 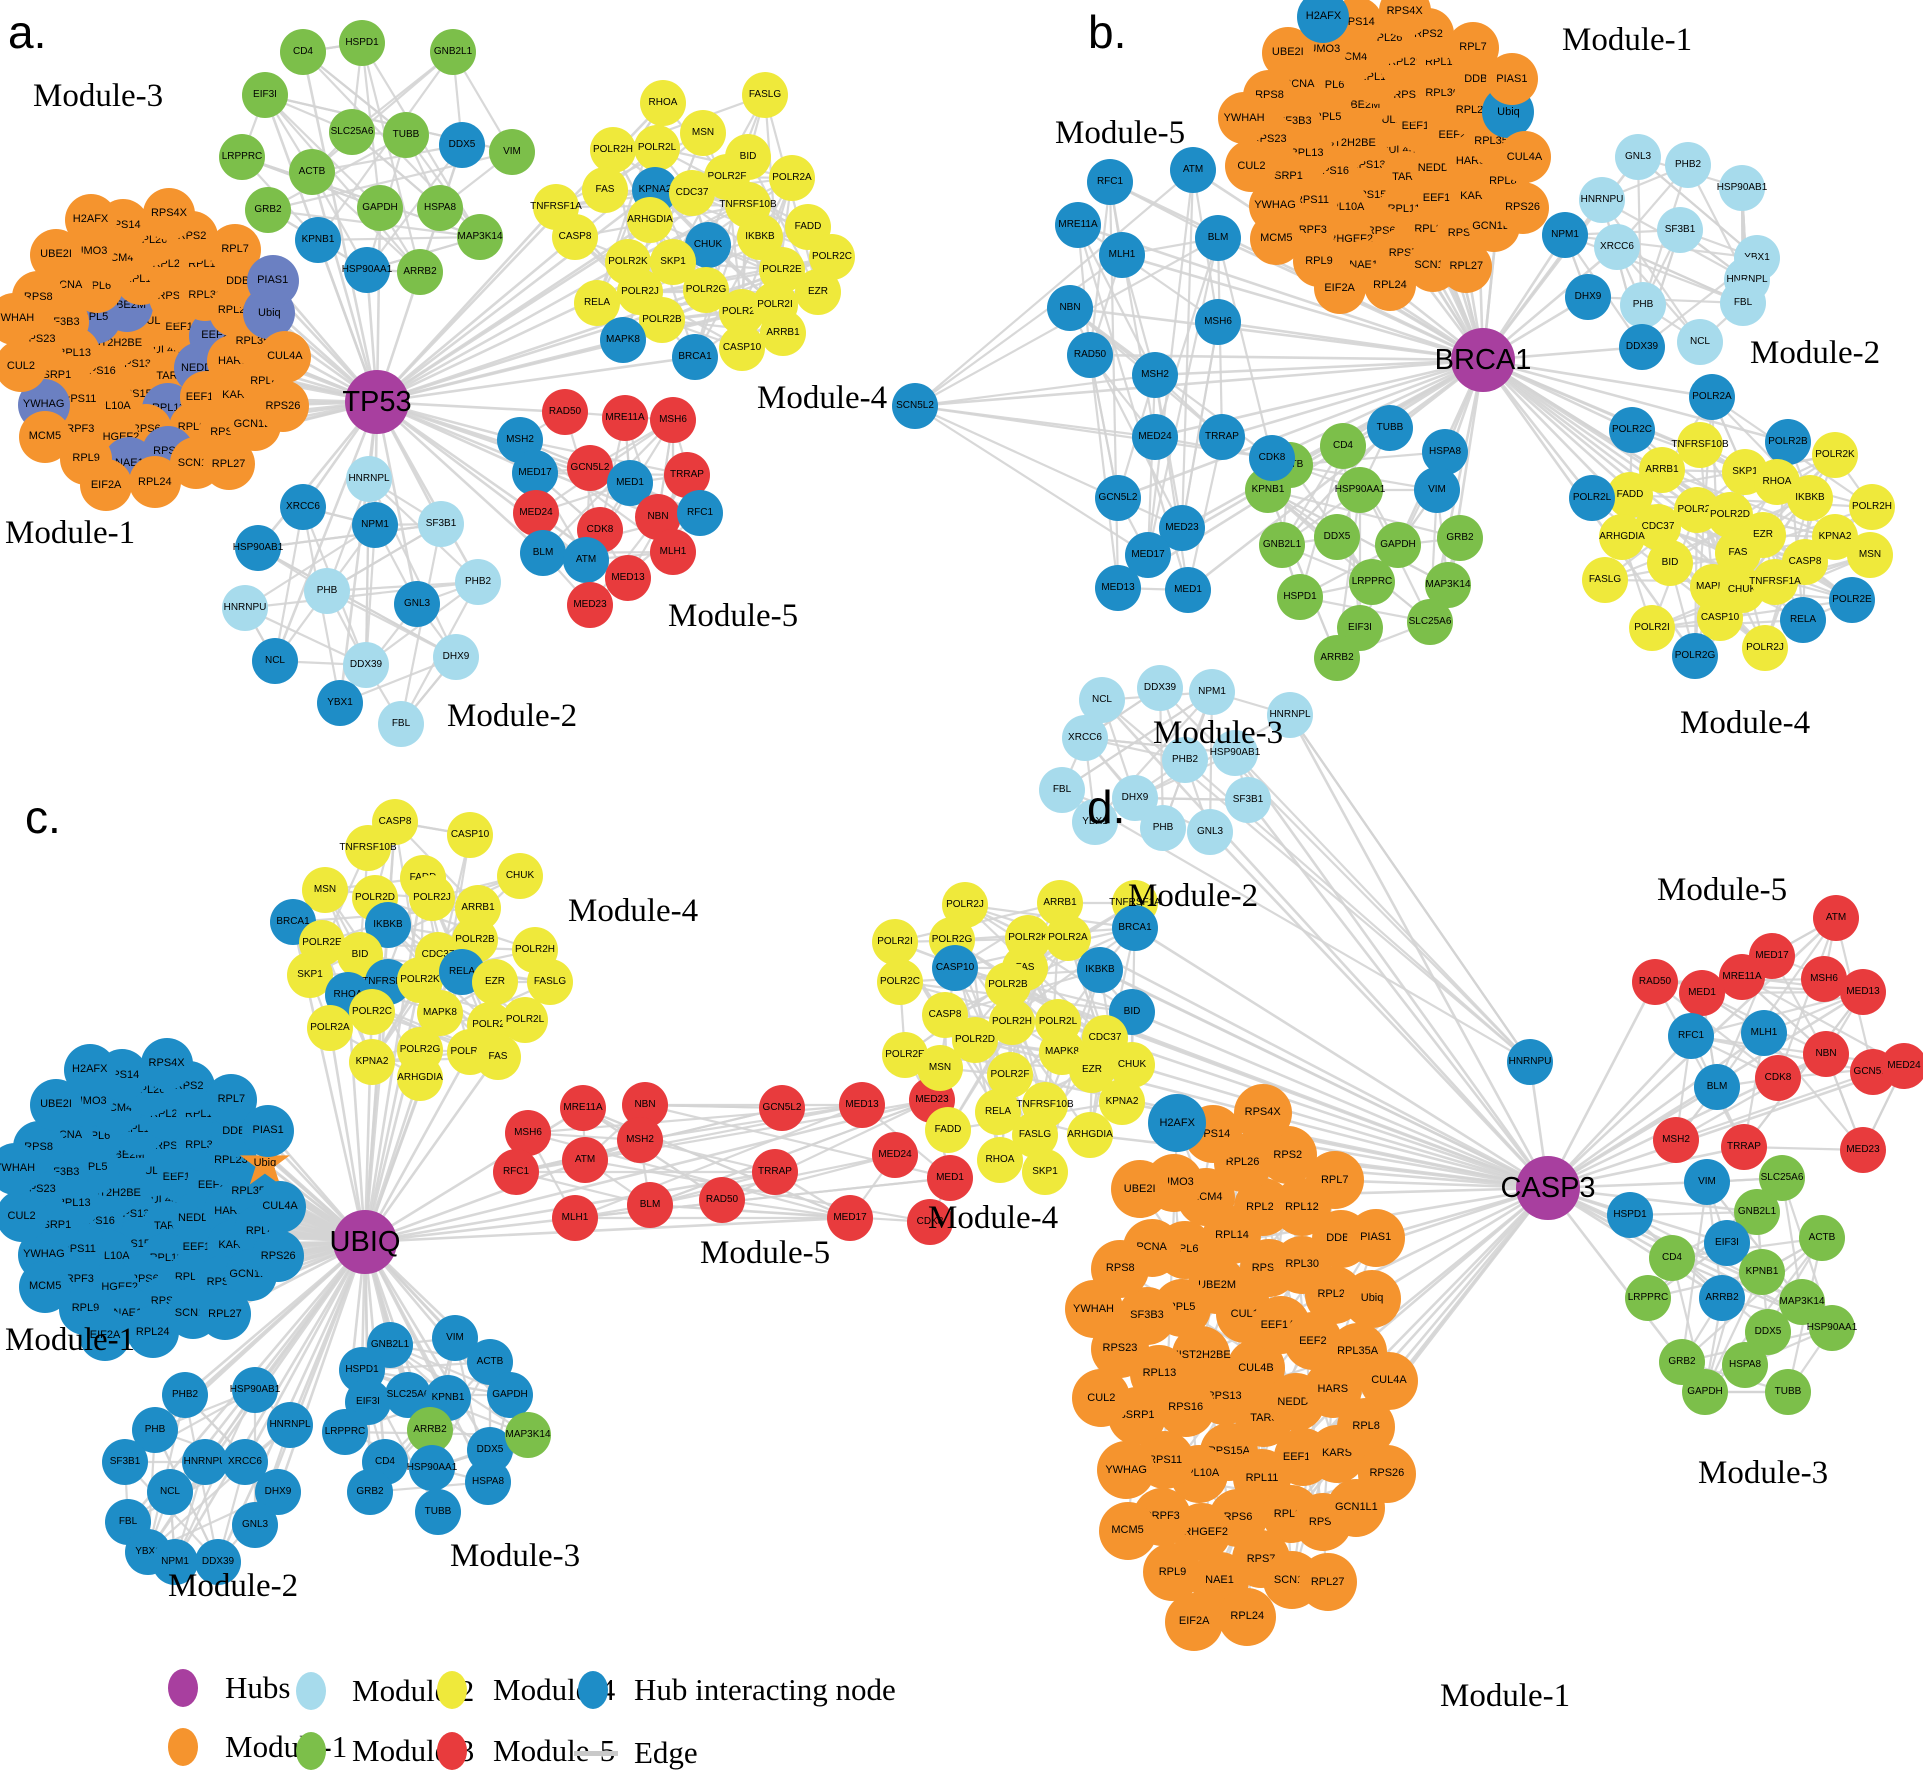 I want to click on node-hspd1: HSPD1, so click(x=1630, y=1215).